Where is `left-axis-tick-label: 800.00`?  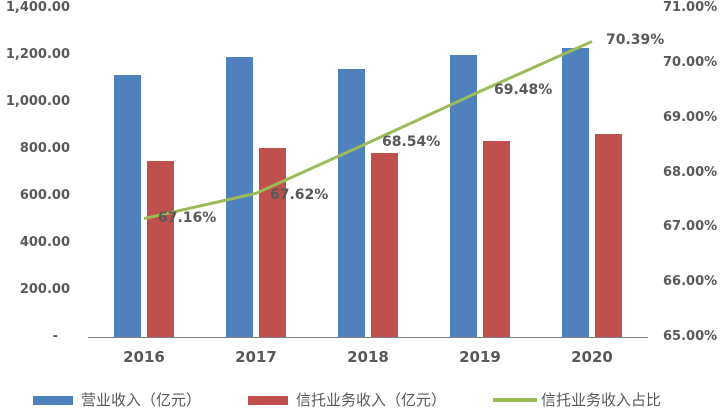
left-axis-tick-label: 800.00 is located at coordinates (44, 148).